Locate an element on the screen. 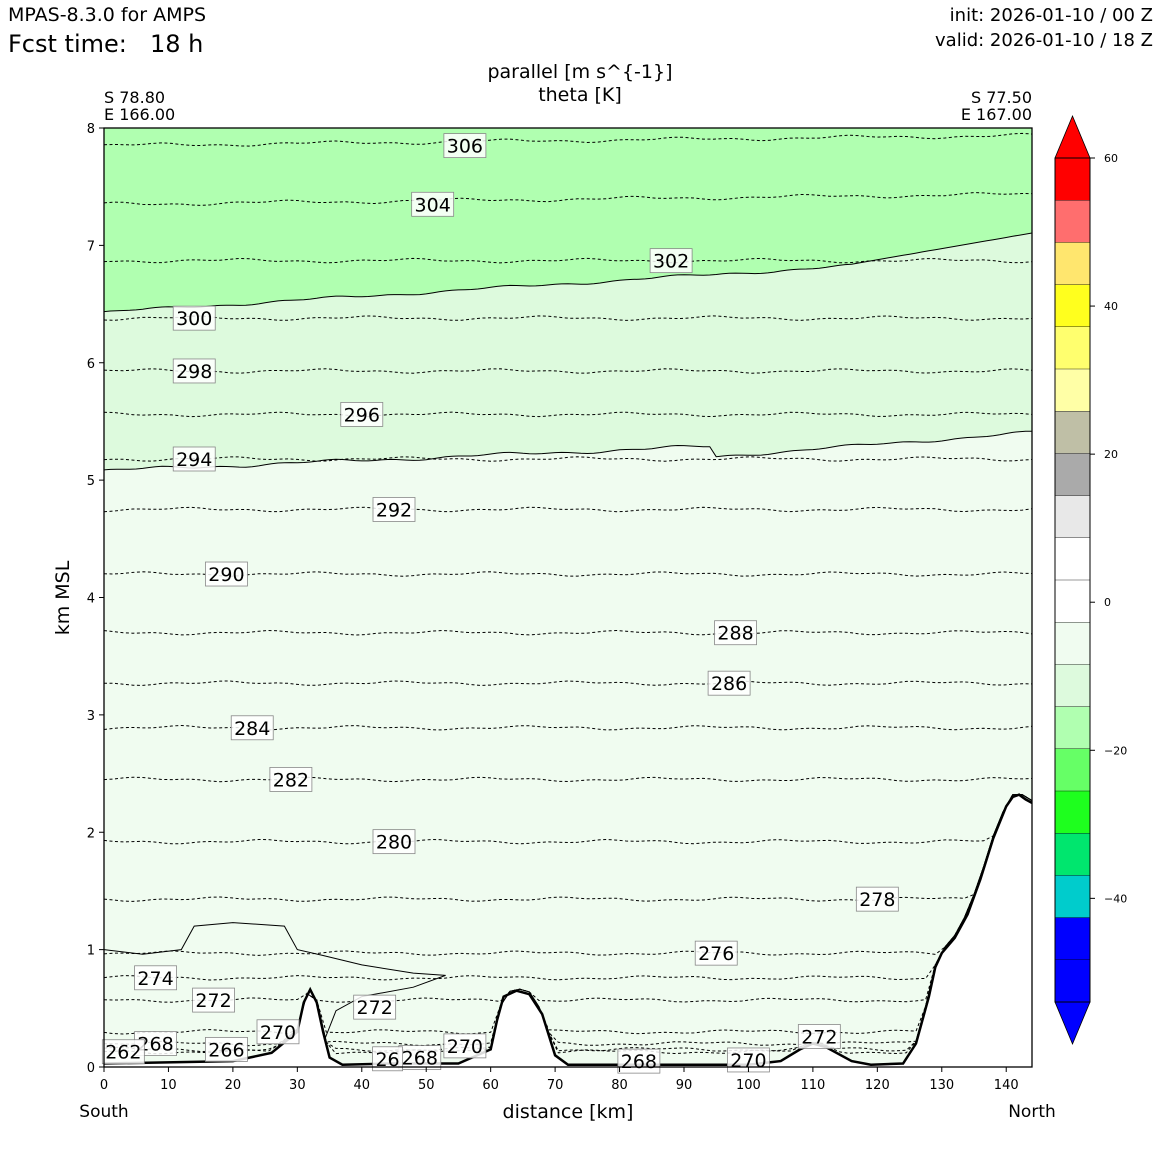  x-tick-label: 10 is located at coordinates (168, 1085).